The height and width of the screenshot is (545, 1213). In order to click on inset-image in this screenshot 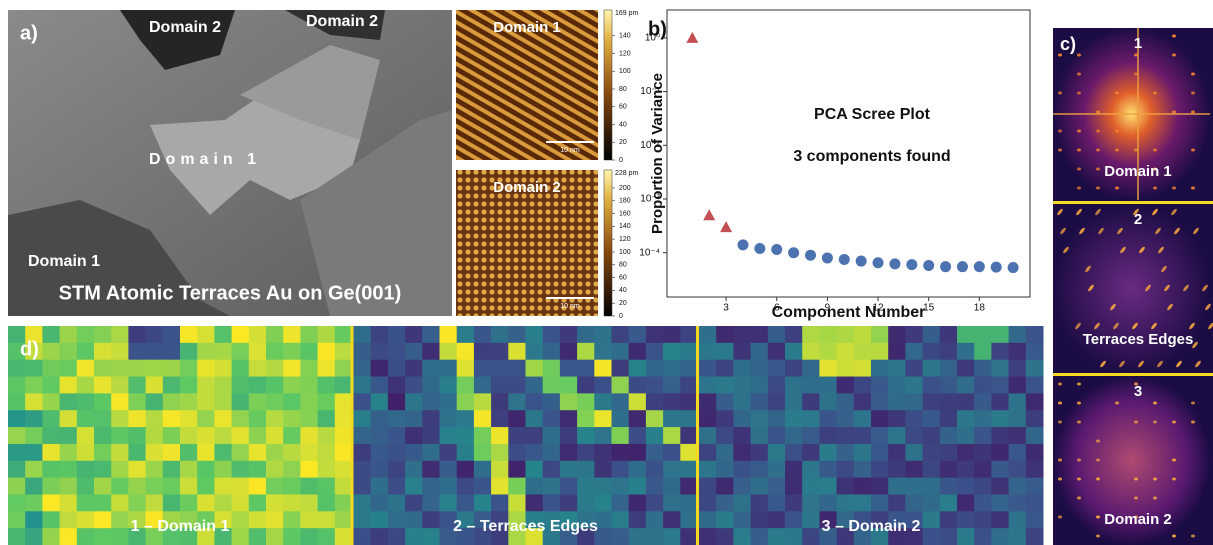, I will do `click(527, 243)`.